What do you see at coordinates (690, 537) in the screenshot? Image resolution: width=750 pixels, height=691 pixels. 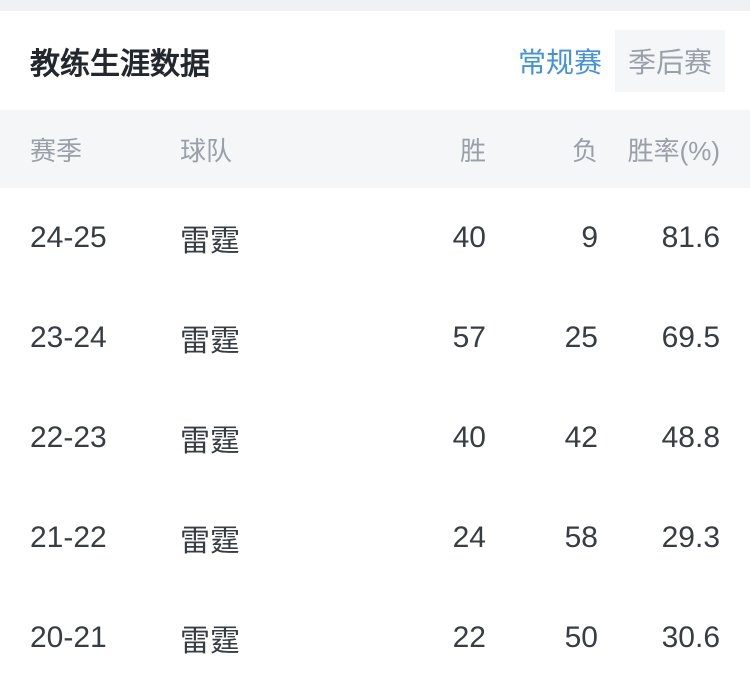 I see `cell-win-pct: 29.3` at bounding box center [690, 537].